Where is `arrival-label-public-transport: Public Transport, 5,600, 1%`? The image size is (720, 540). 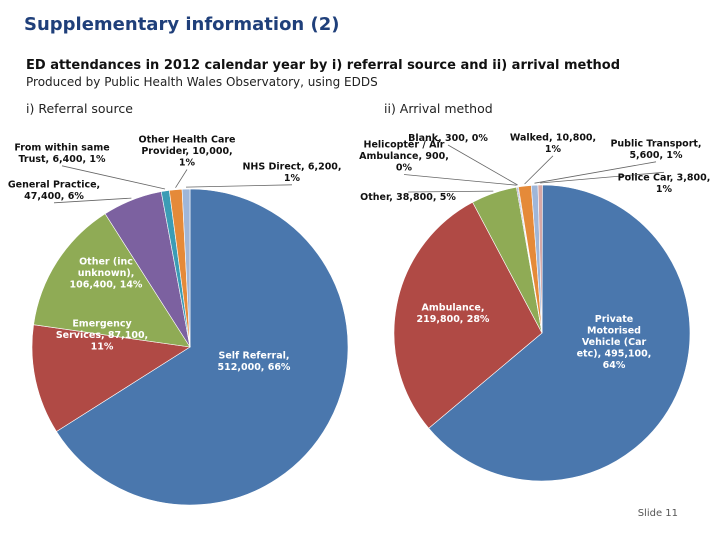
arrival-label-public-transport: Public Transport, 5,600, 1% is located at coordinates (655, 149).